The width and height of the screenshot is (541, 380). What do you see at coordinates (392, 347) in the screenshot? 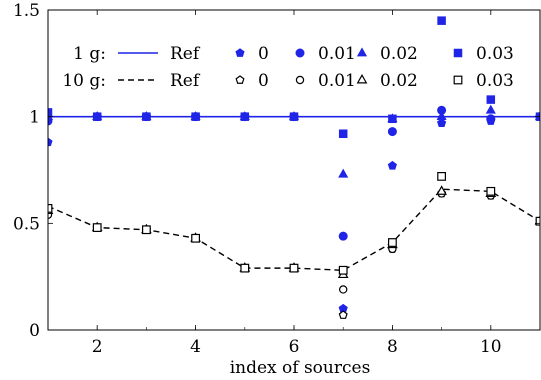
I see `x-tick-label: 8` at bounding box center [392, 347].